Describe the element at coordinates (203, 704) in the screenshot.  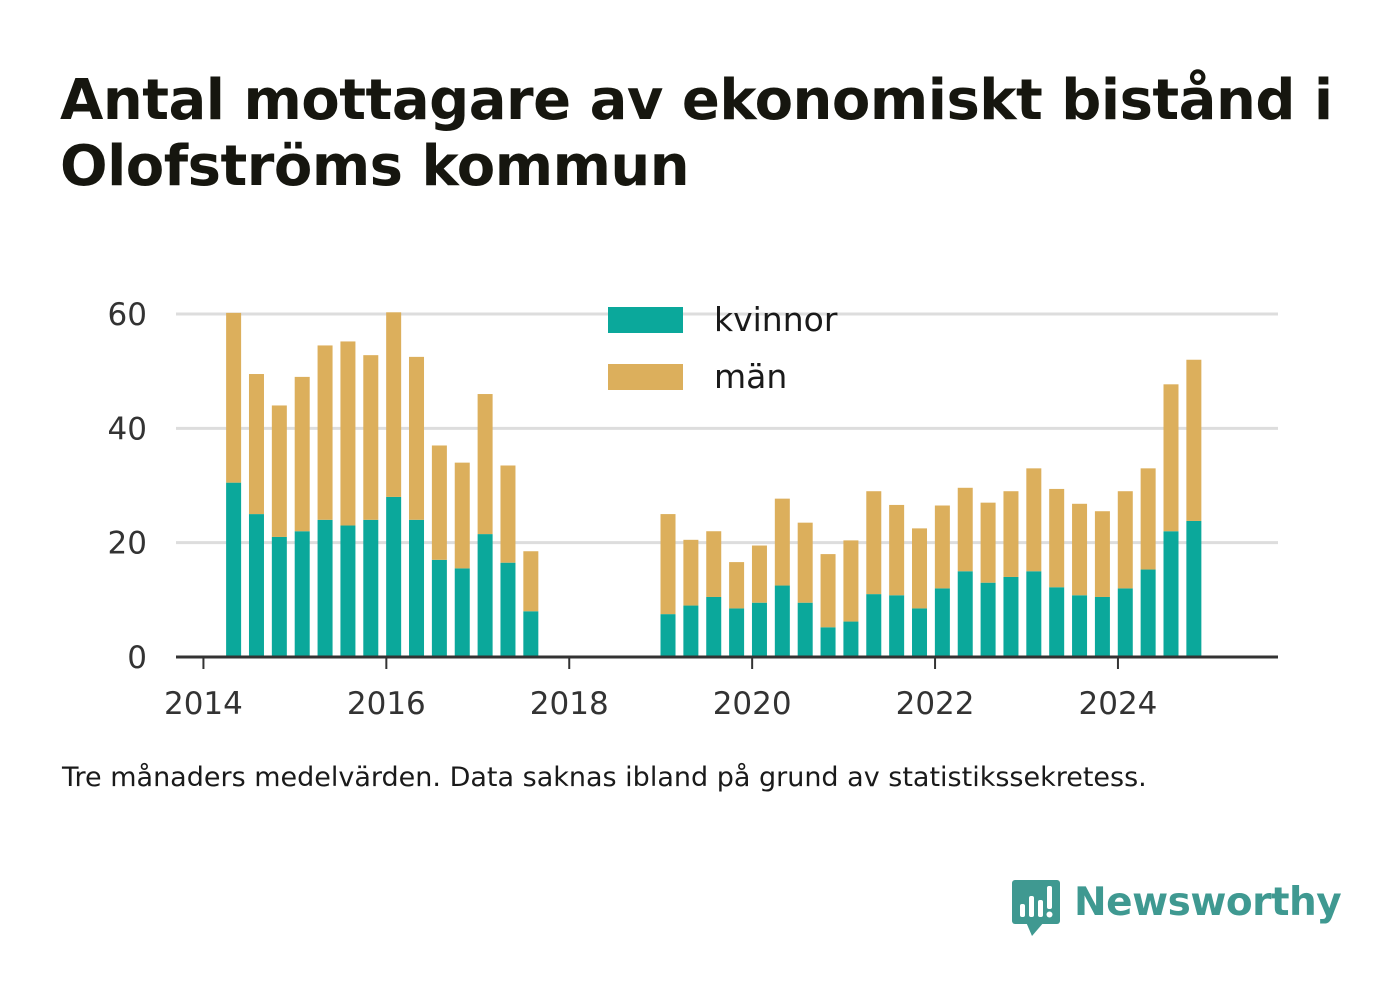
I see `x-tick-label: 2014` at that location.